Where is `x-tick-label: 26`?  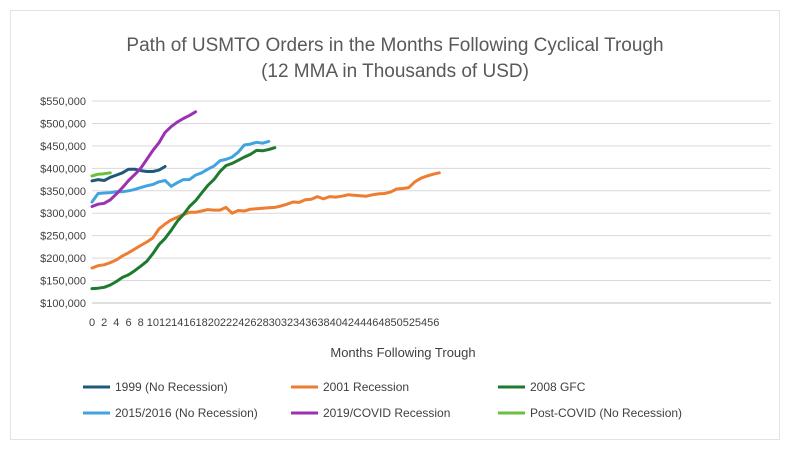 x-tick-label: 26 is located at coordinates (250, 323).